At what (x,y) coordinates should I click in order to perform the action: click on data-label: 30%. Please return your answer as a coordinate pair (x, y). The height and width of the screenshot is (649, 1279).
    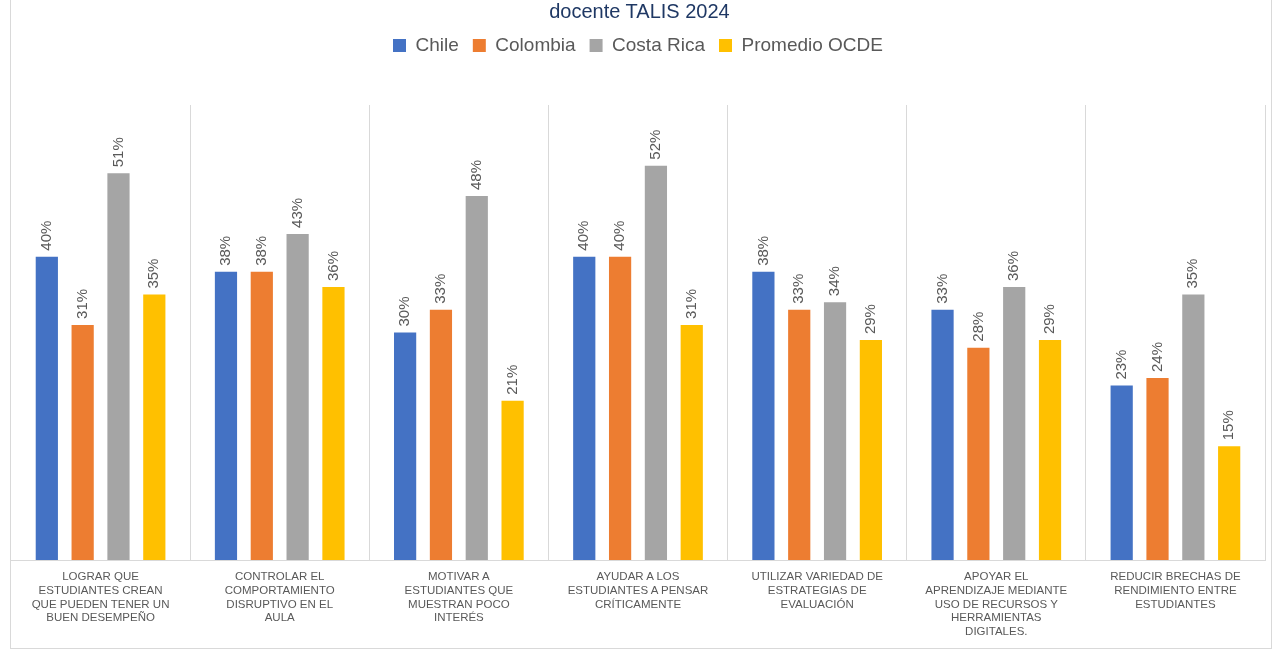
    Looking at the image, I should click on (404, 311).